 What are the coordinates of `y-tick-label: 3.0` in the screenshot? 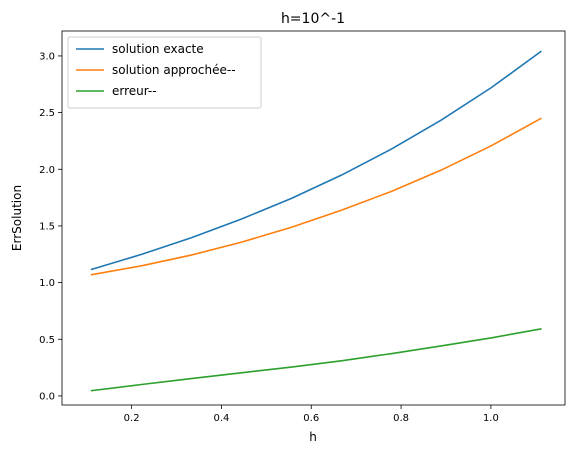 It's located at (47, 56).